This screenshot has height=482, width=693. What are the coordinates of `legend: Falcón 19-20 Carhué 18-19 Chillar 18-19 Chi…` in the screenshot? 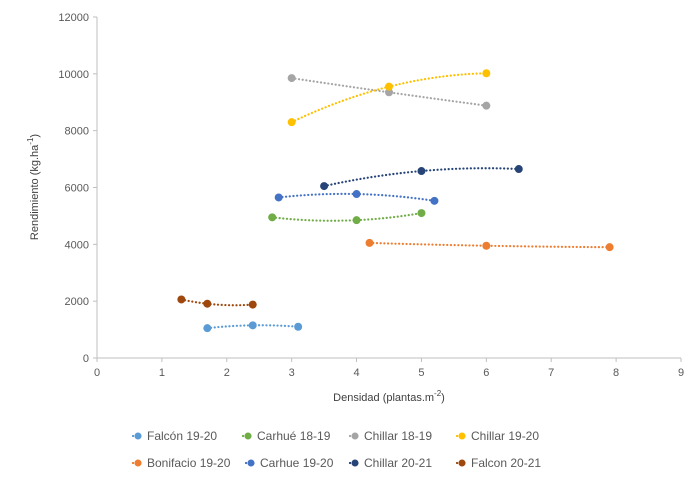 It's located at (336, 449).